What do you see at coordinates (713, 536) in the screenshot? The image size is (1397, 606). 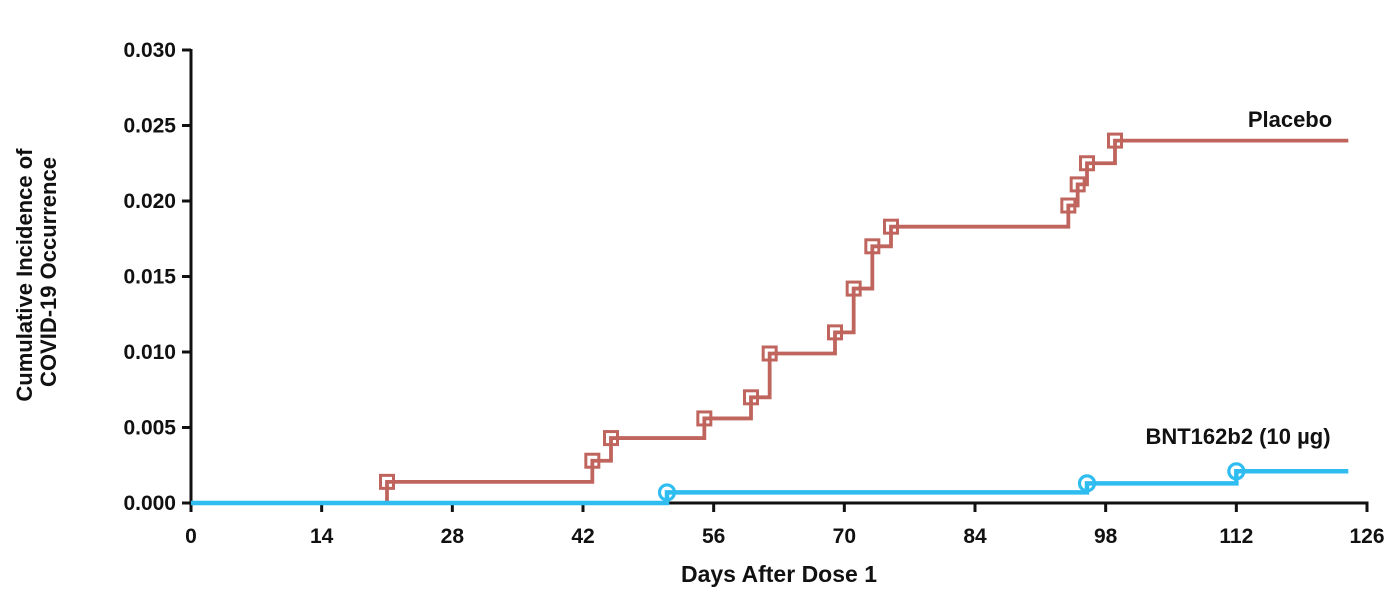 I see `x-tick-label-56: 56` at bounding box center [713, 536].